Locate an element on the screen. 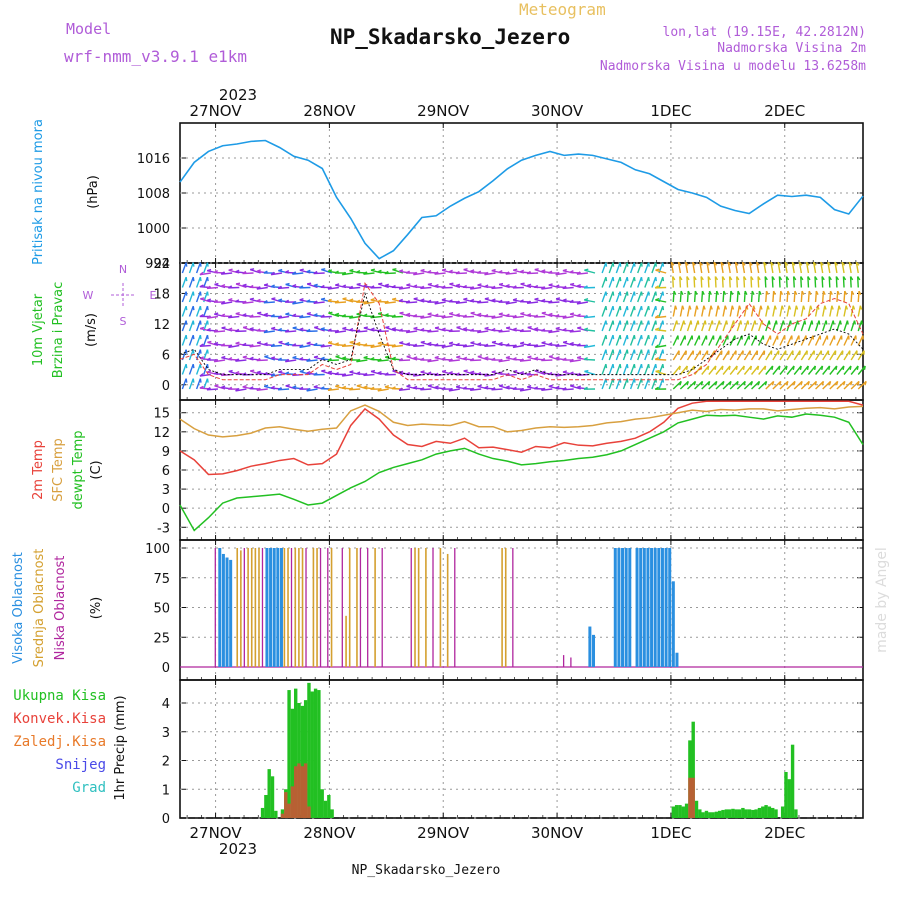 Image resolution: width=900 pixels, height=900 pixels. model-elevation-label: Nadmorska Visina u modelu 13.6258m is located at coordinates (733, 66).